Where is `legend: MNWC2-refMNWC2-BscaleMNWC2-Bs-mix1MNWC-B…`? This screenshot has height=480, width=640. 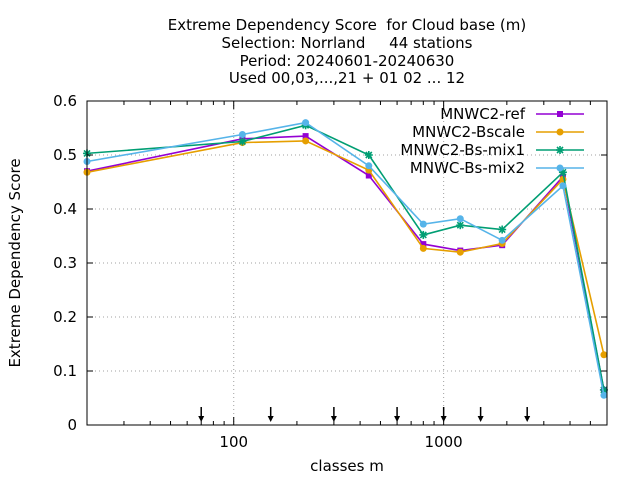 legend: MNWC2-refMNWC2-BscaleMNWC2-Bs-mix1MNWC-B… is located at coordinates (492, 141).